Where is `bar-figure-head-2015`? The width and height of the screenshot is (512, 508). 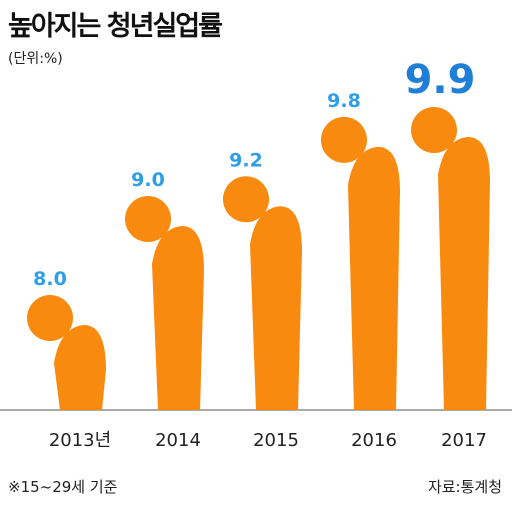 bar-figure-head-2015 is located at coordinates (246, 199).